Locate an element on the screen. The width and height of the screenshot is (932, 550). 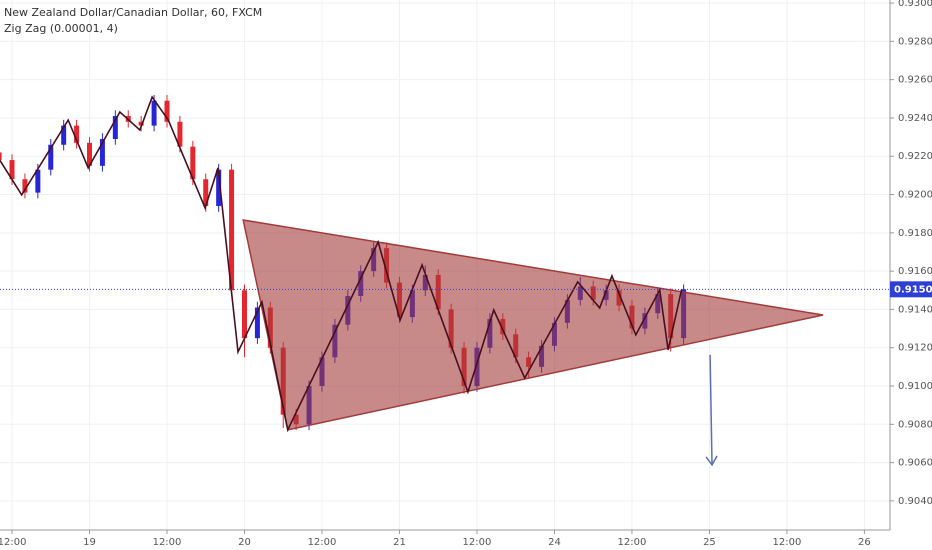
x-tick-label: 19 is located at coordinates (89, 542).